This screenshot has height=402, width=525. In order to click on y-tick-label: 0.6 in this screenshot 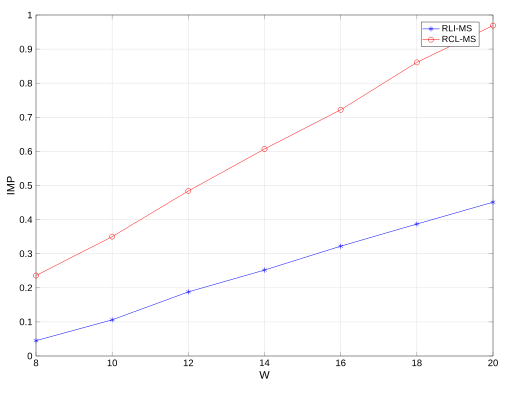, I will do `click(26, 151)`.